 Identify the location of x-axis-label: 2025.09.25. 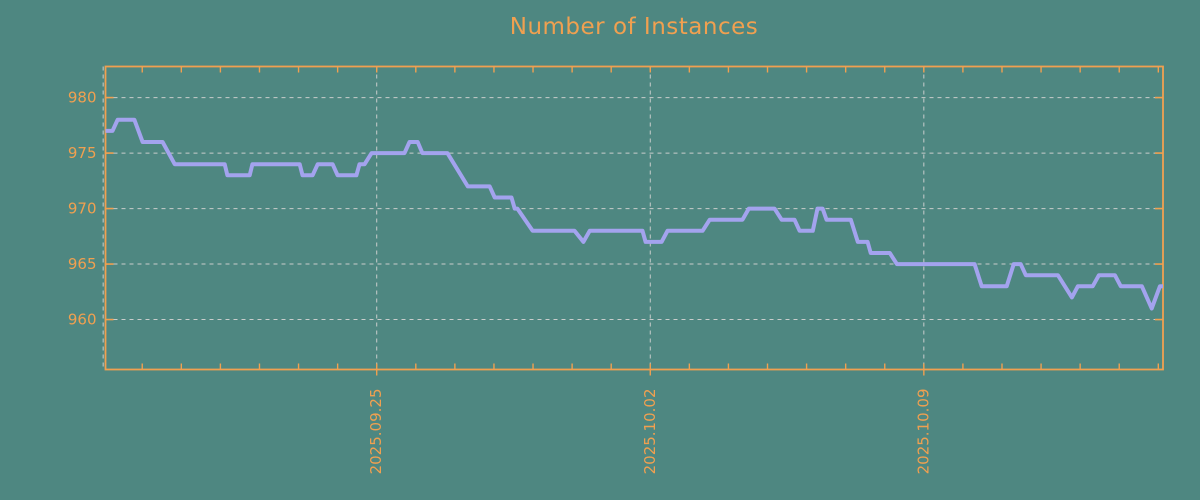
(376, 432).